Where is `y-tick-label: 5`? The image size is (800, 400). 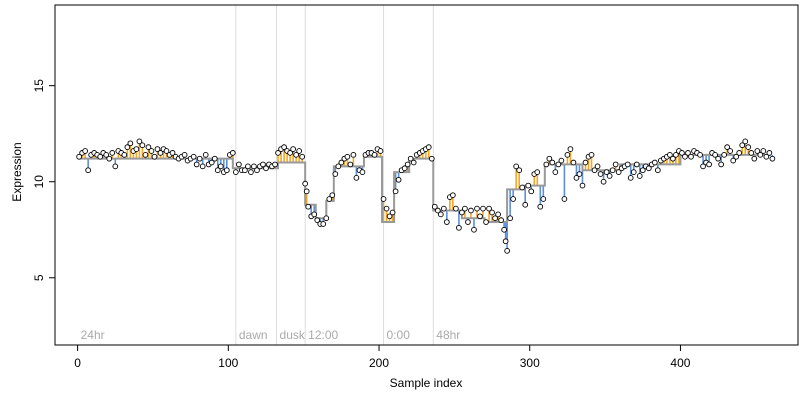 y-tick-label: 5 is located at coordinates (39, 277).